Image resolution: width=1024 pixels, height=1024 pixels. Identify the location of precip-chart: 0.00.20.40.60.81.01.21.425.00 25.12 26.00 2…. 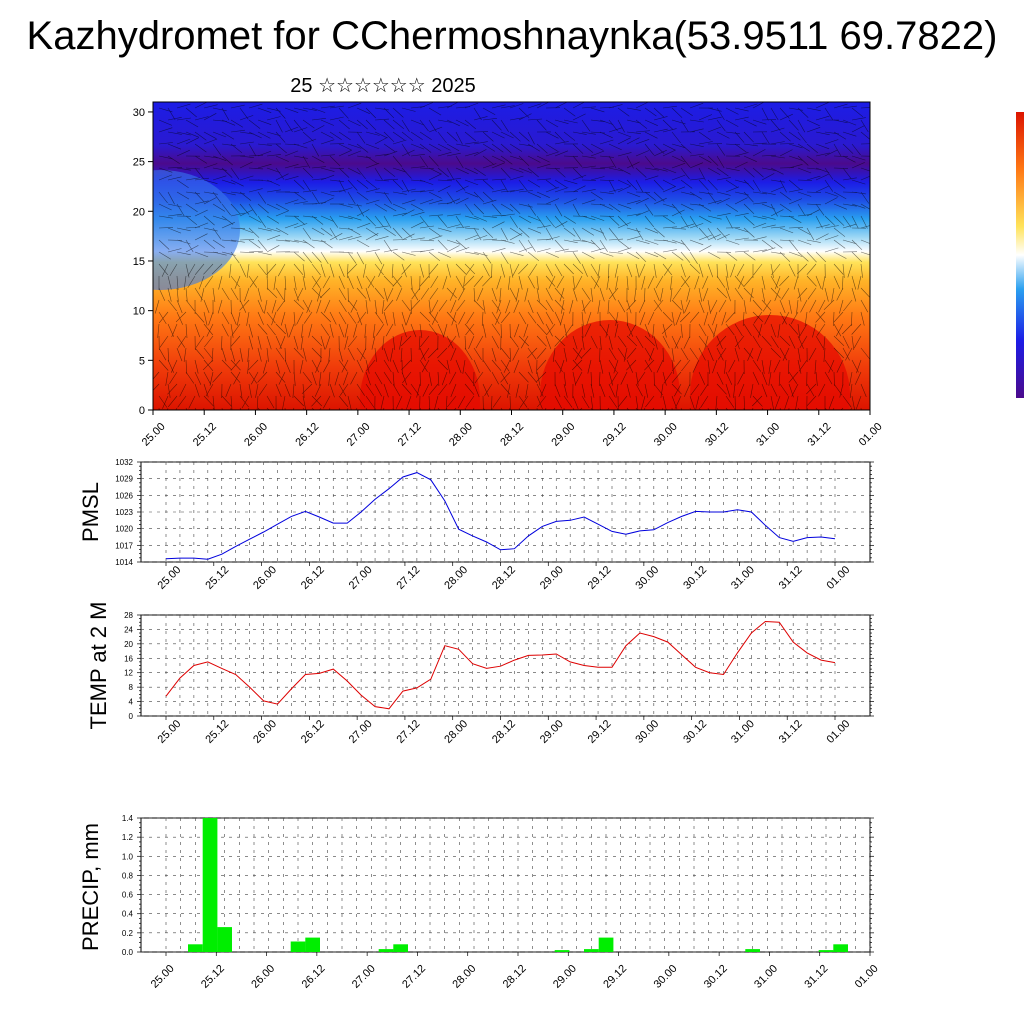
(479, 902).